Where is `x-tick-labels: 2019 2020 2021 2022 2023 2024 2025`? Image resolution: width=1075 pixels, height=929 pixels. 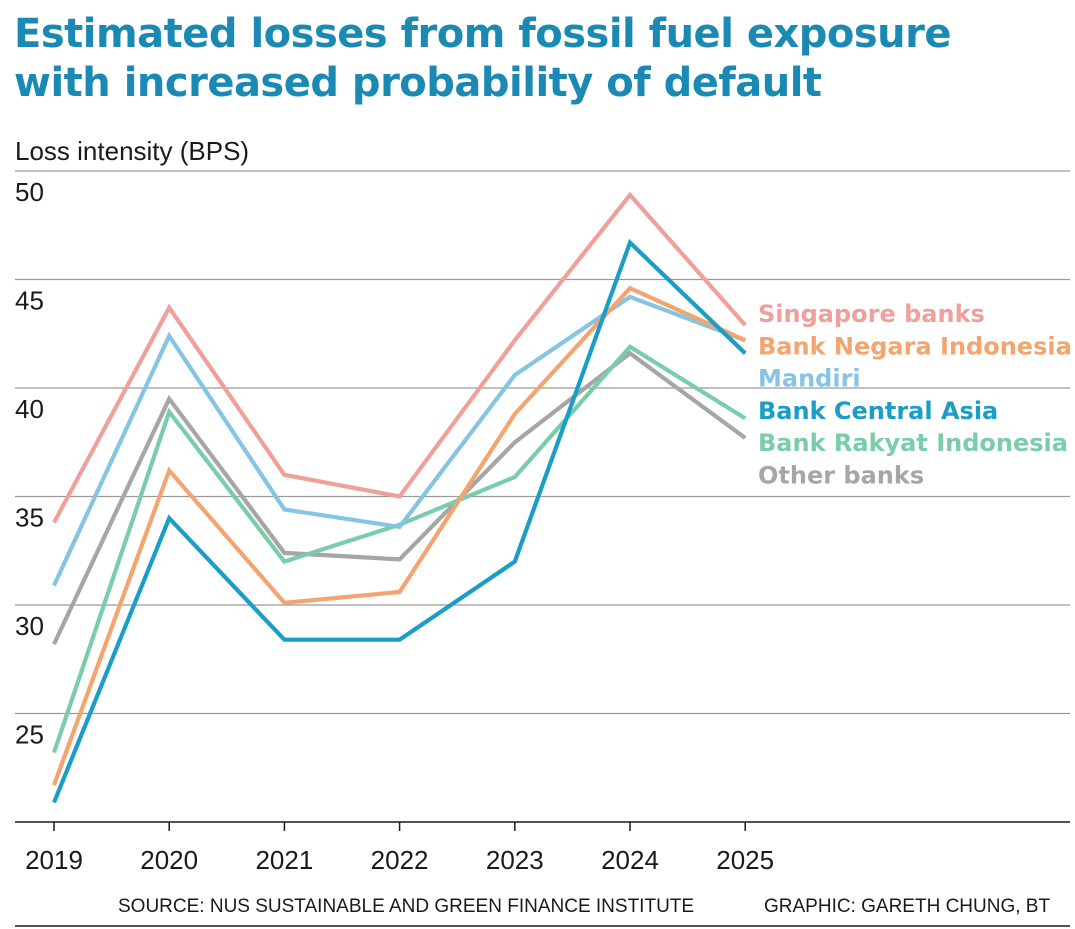
x-tick-labels: 2019 2020 2021 2022 2023 2024 2025 is located at coordinates (399, 848).